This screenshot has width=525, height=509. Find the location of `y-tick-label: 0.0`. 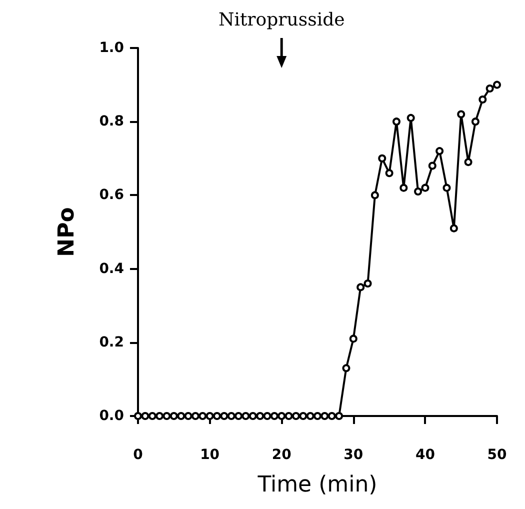

y-tick-label: 0.0 is located at coordinates (111, 416).